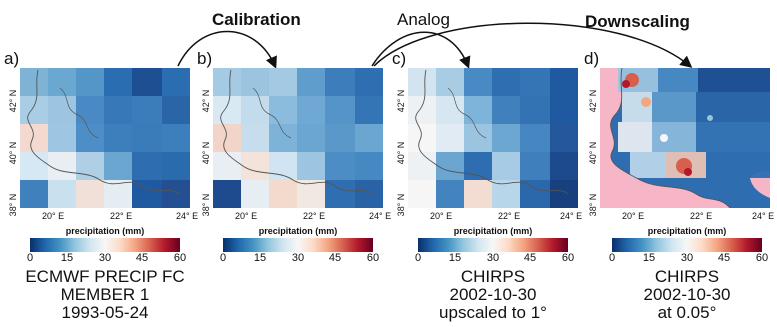 This screenshot has width=777, height=327. Describe the element at coordinates (187, 216) in the screenshot. I see `xtick-a-24: 24° E` at that location.